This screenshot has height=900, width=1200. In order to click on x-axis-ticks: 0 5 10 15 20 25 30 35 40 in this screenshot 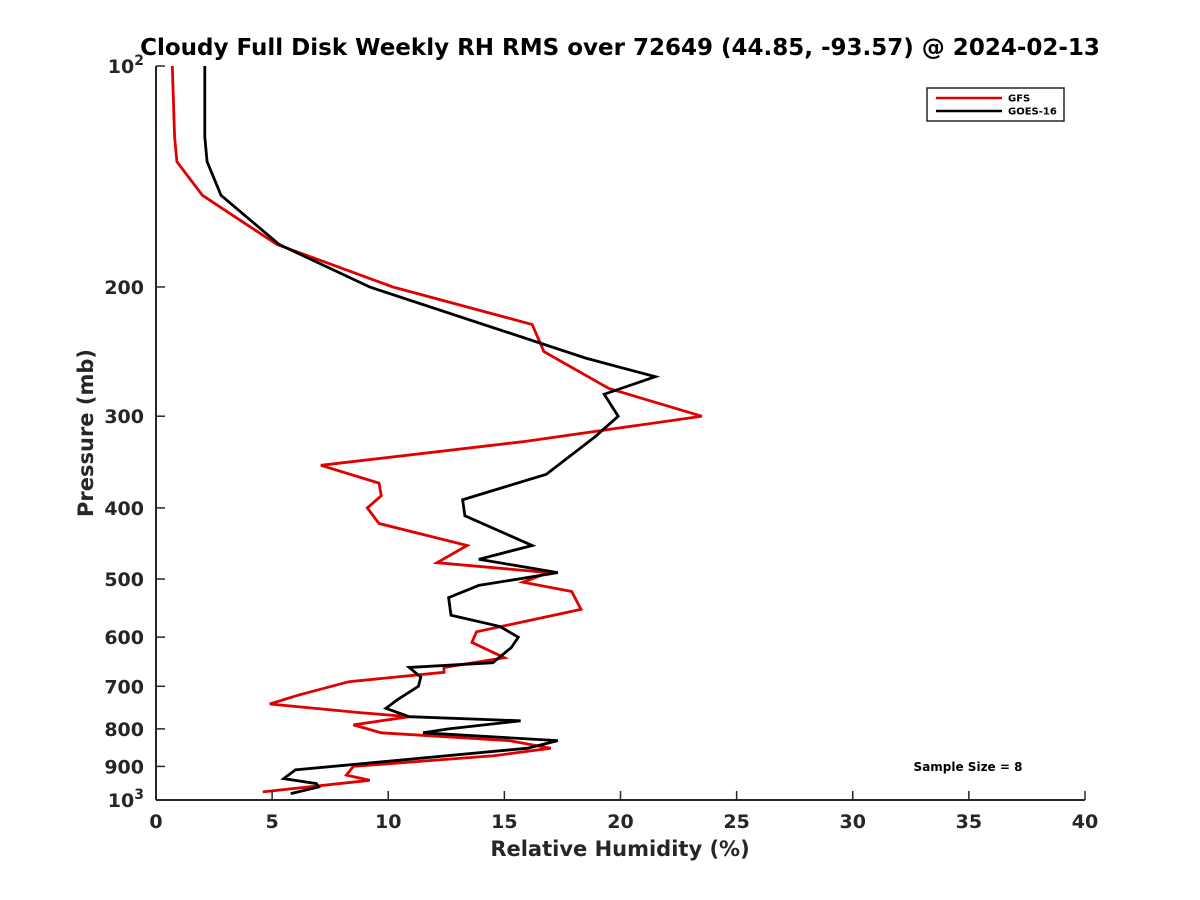, I will do `click(623, 812)`.